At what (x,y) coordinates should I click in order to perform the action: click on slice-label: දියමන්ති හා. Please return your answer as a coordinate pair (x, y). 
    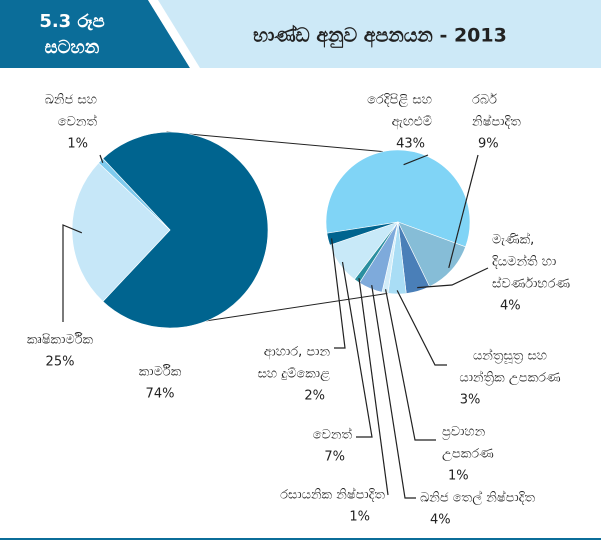
    Looking at the image, I should click on (524, 261).